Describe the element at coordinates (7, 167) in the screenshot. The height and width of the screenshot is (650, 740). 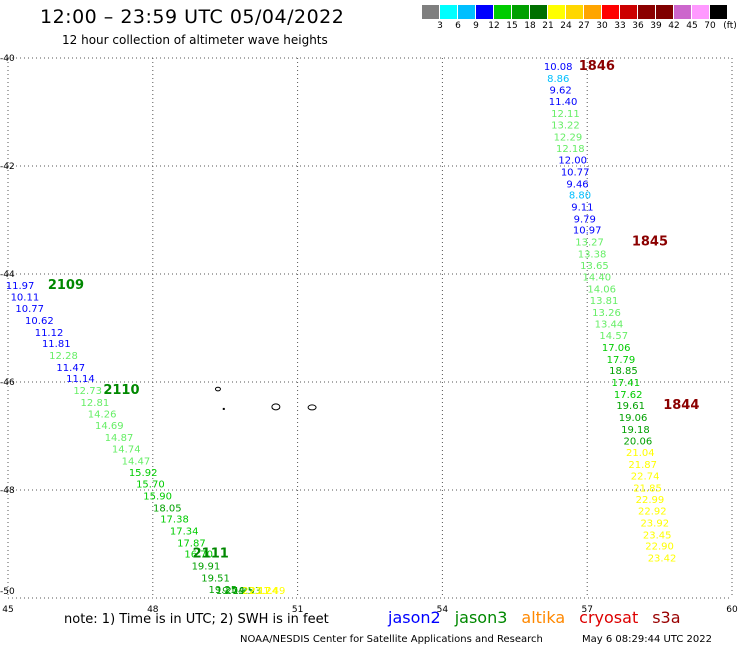
I see `y-tick-label: -42` at that location.